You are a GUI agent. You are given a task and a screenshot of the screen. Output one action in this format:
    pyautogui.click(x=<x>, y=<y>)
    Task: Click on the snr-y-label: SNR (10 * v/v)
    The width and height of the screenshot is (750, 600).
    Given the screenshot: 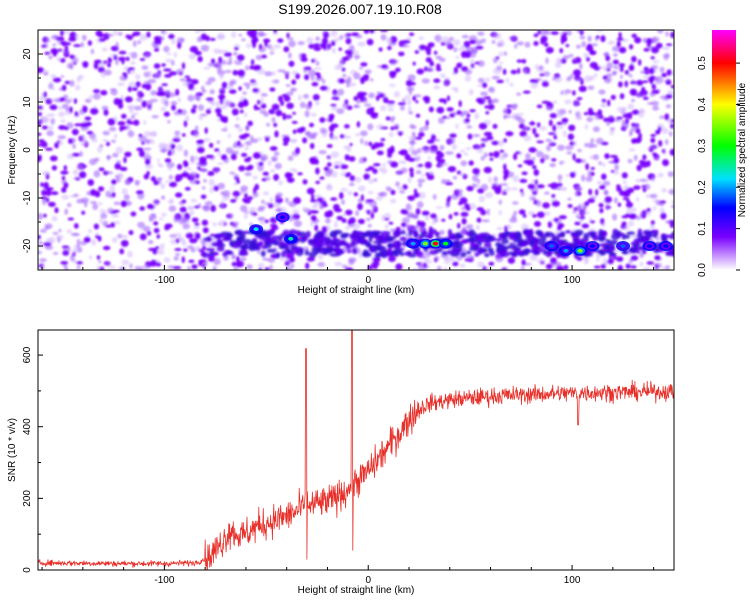 What is the action you would take?
    pyautogui.click(x=12, y=450)
    